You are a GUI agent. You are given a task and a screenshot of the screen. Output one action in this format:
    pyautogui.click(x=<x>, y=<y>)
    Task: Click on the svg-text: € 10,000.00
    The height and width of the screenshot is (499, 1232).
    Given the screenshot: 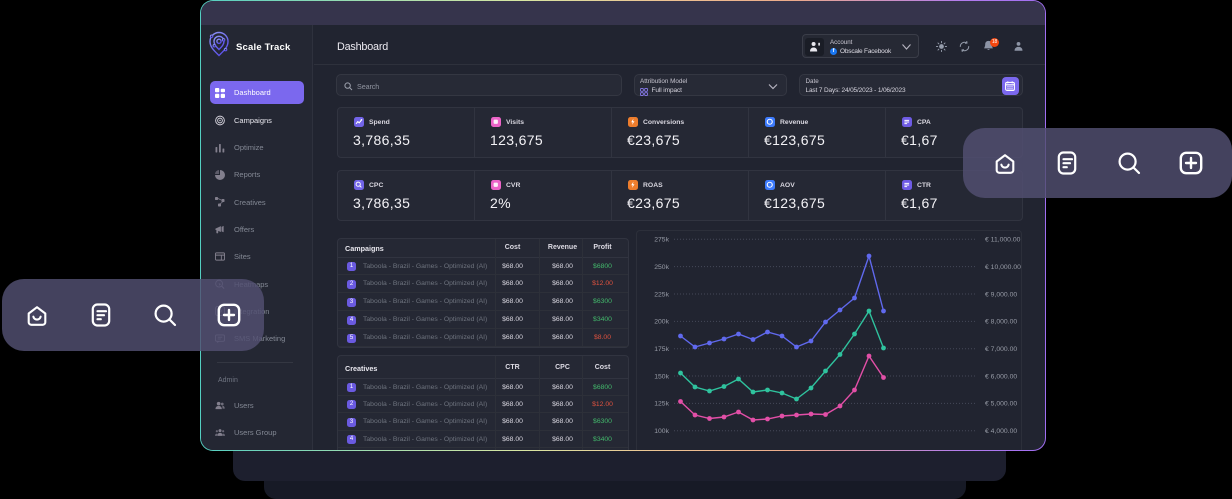 What is the action you would take?
    pyautogui.click(x=1003, y=267)
    